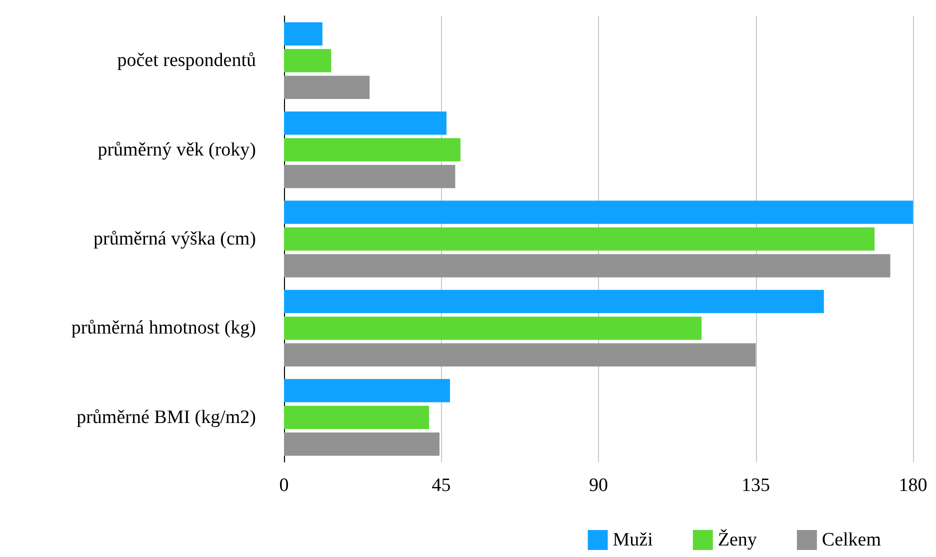  What do you see at coordinates (284, 485) in the screenshot?
I see `x-tick-label: 0` at bounding box center [284, 485].